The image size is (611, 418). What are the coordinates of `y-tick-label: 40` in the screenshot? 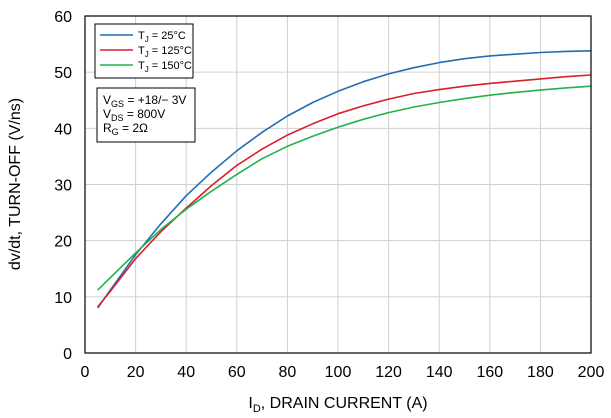 It's located at (63, 129).